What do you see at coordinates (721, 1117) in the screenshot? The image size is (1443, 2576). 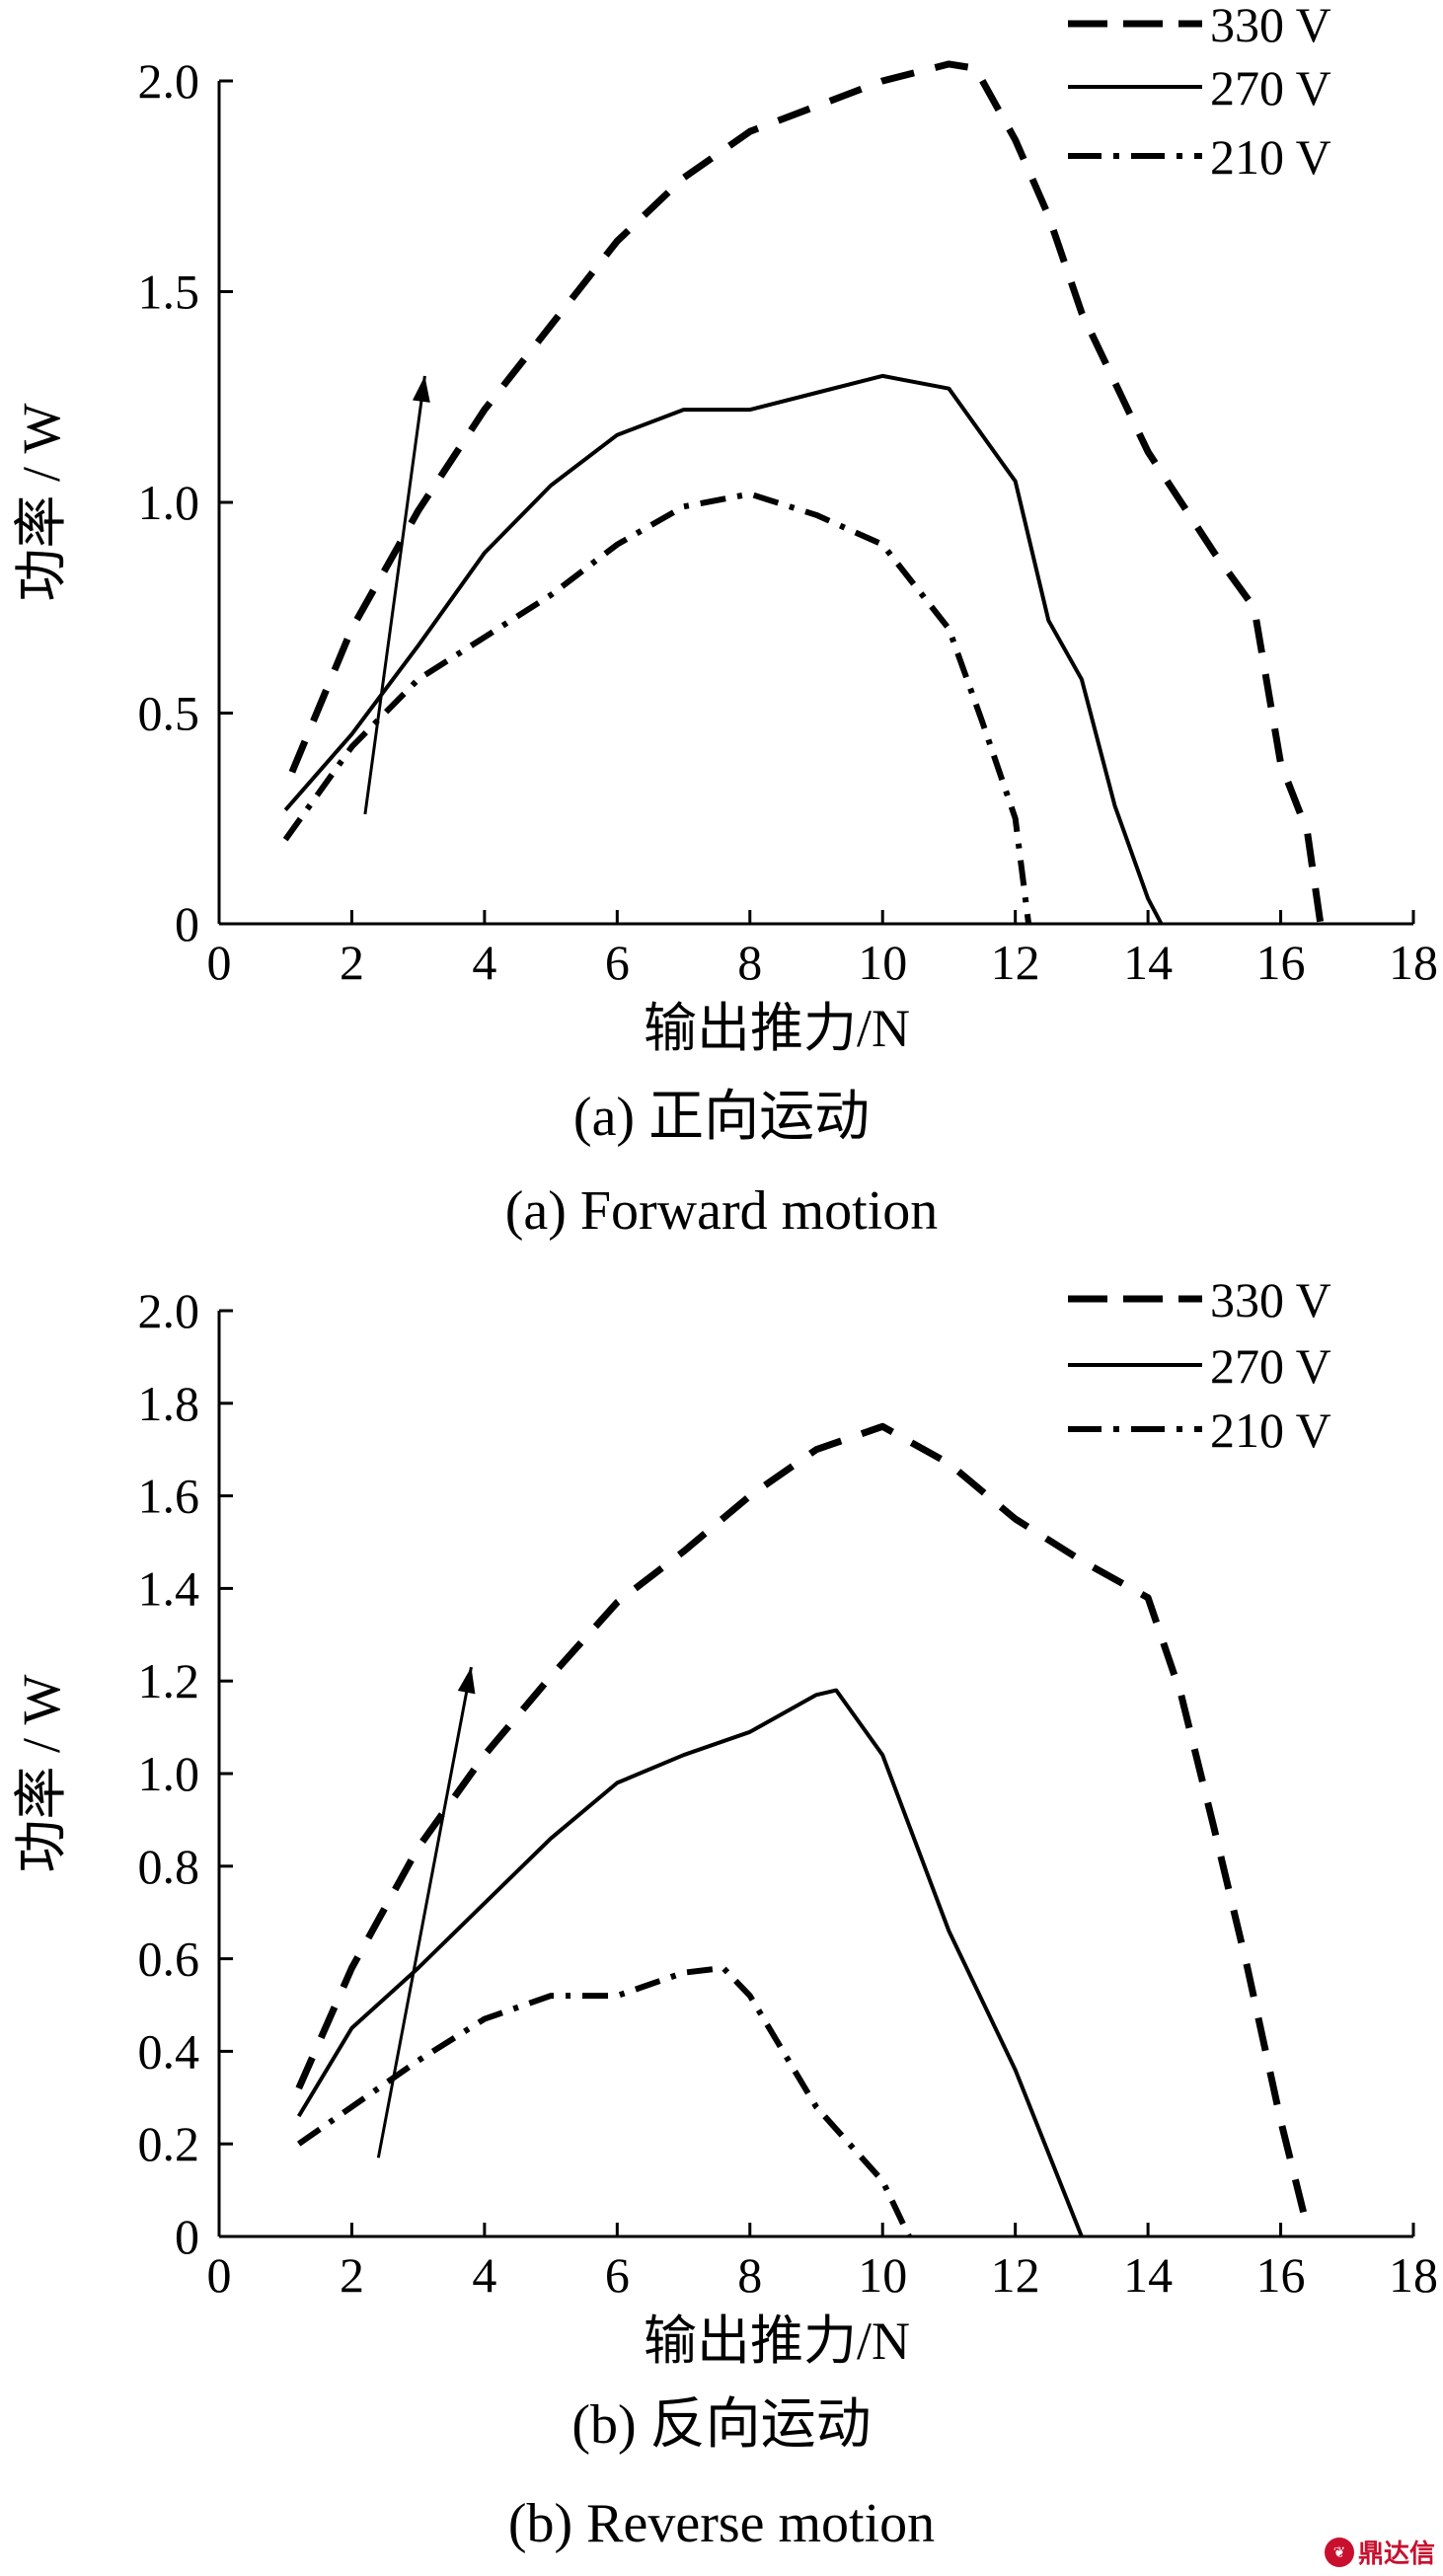 I see `caption-chinese: (a) 正向运动` at bounding box center [721, 1117].